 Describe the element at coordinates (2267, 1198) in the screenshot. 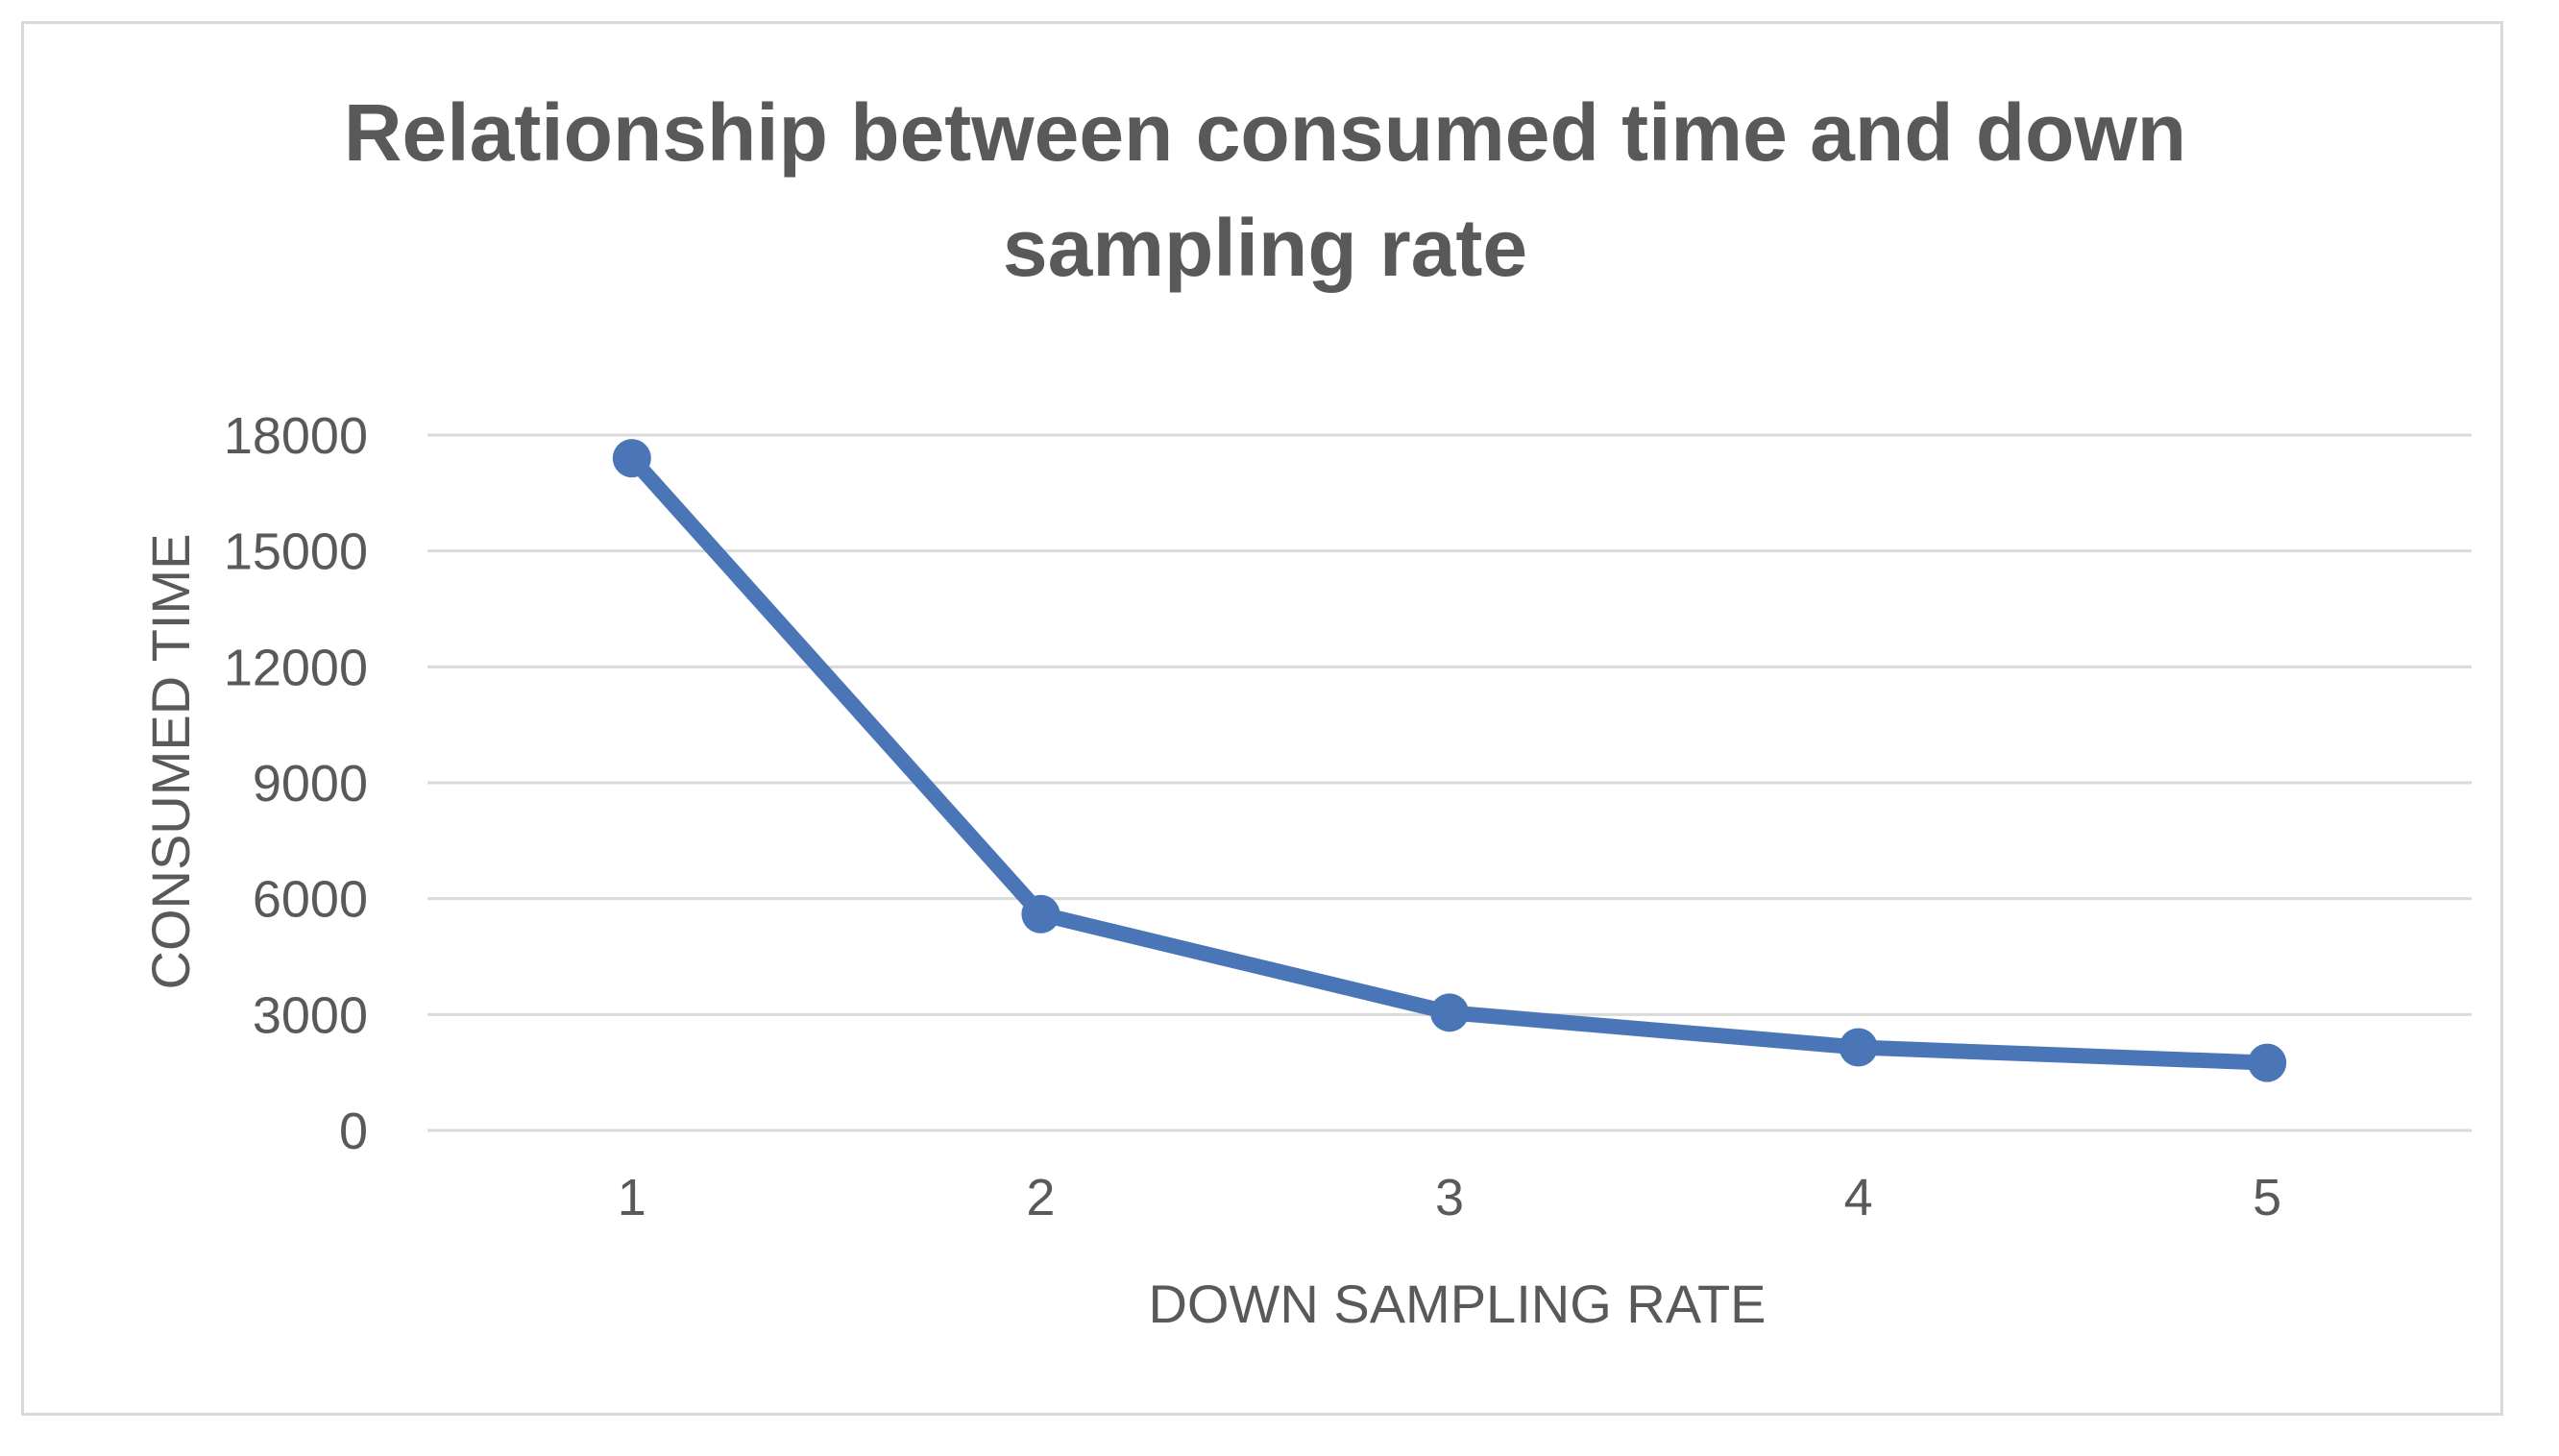

I see `x-tick-label: 5` at that location.